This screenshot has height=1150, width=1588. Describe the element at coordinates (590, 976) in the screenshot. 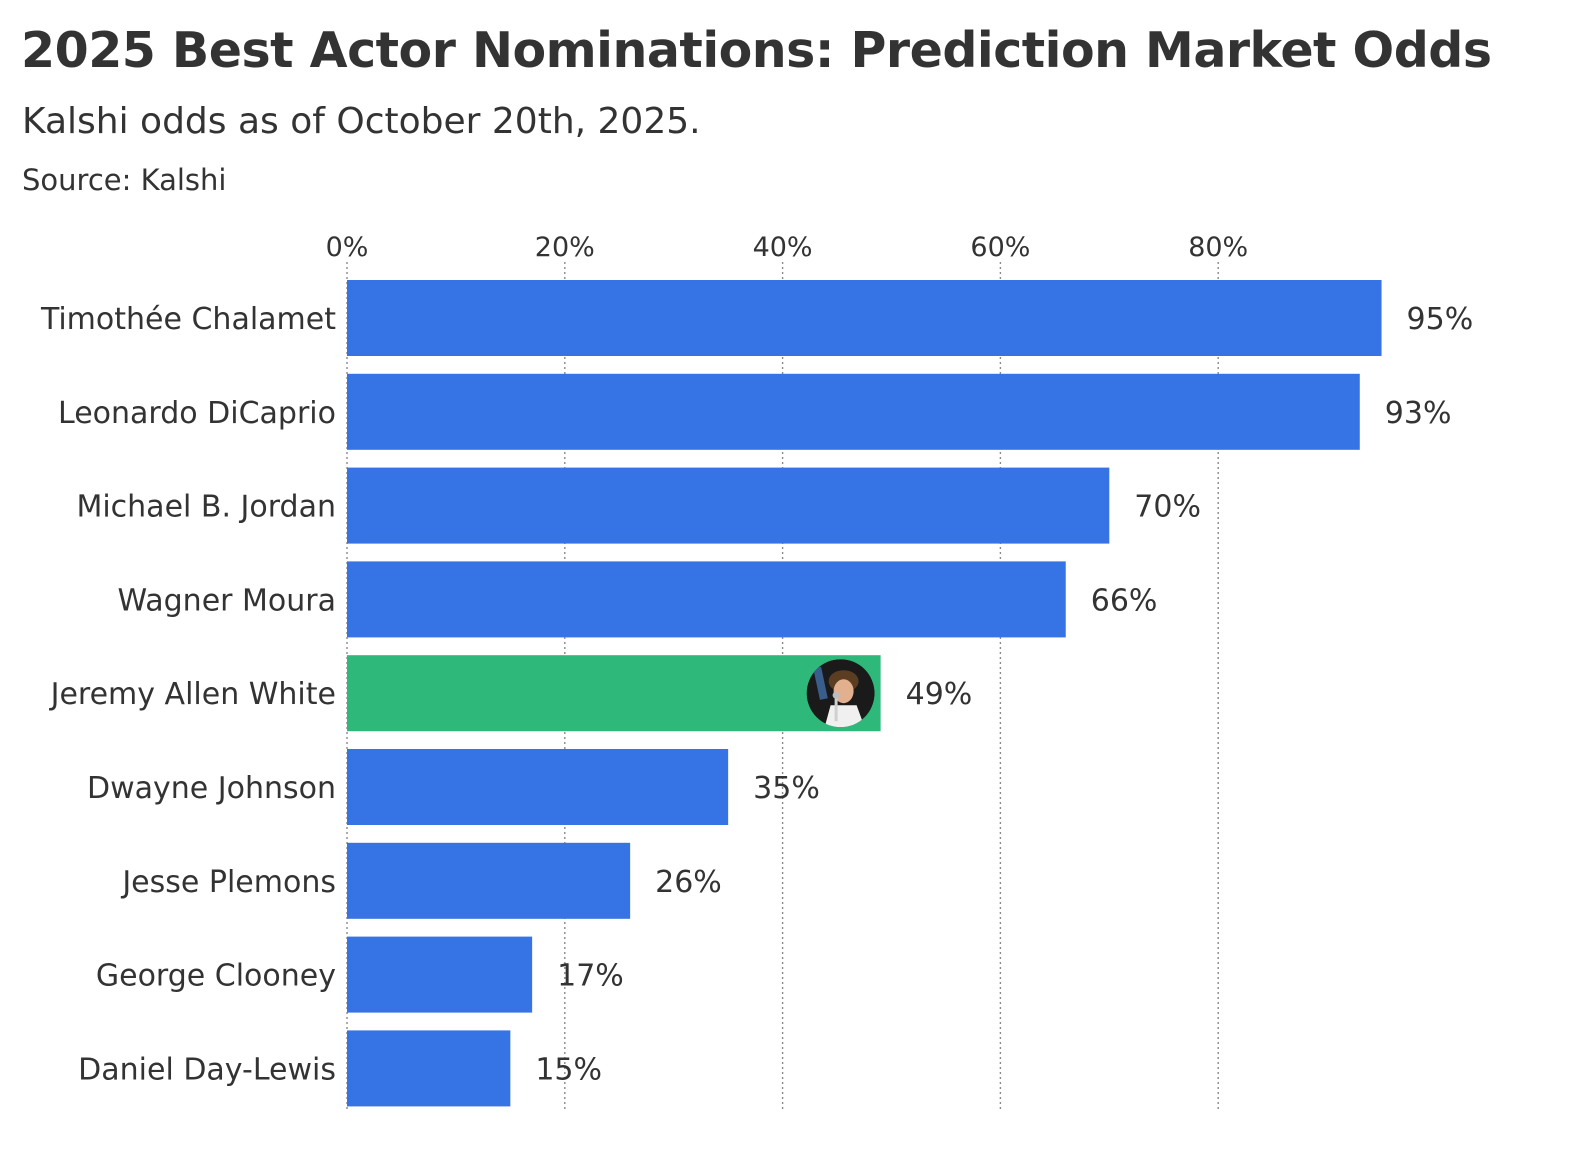

I see `value-label: 17%` at that location.